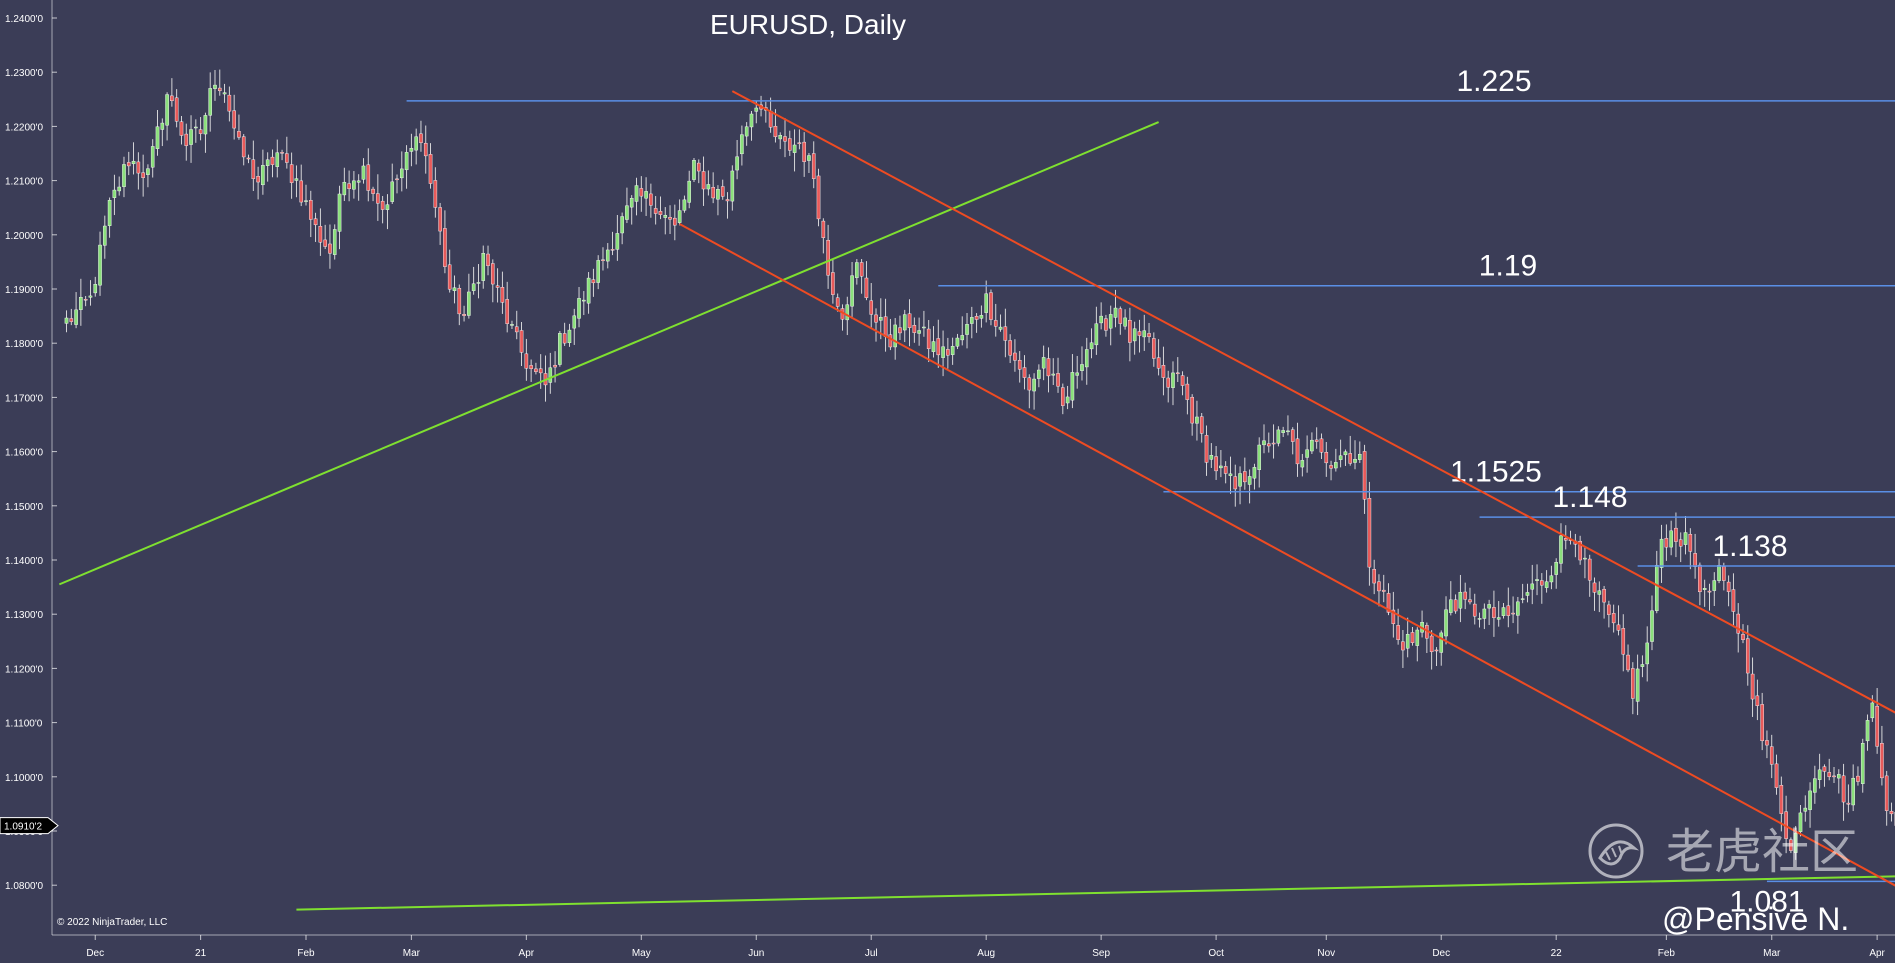  What do you see at coordinates (1616, 851) in the screenshot?
I see `tiger-logo-icon` at bounding box center [1616, 851].